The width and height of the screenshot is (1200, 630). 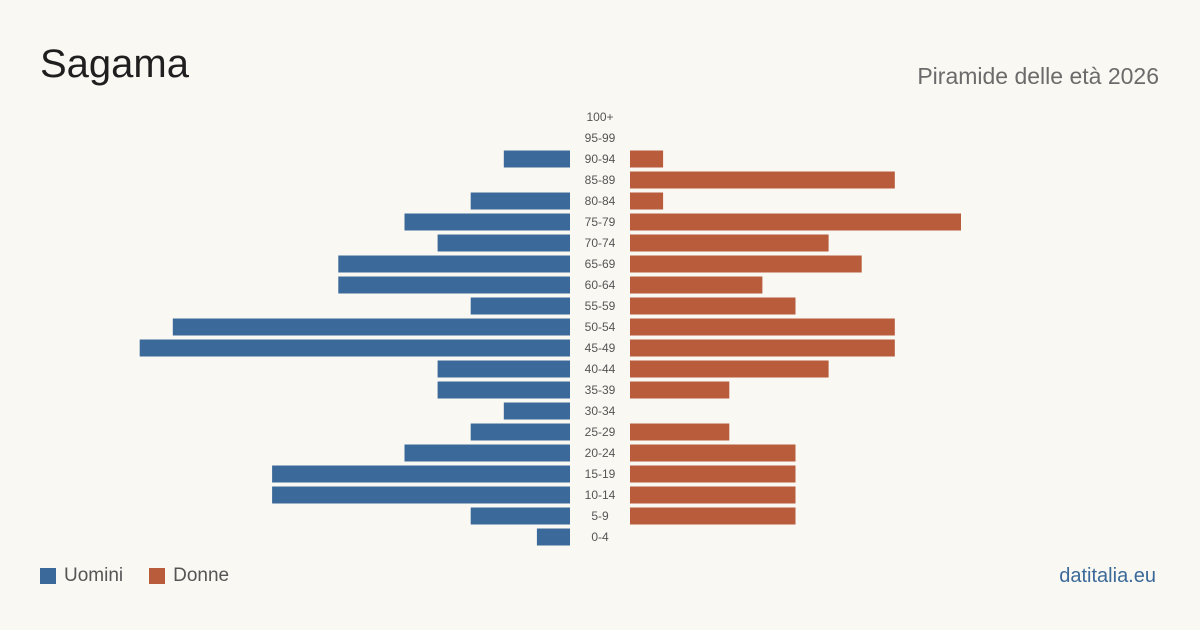 What do you see at coordinates (48, 576) in the screenshot?
I see `legend-swatch-men` at bounding box center [48, 576].